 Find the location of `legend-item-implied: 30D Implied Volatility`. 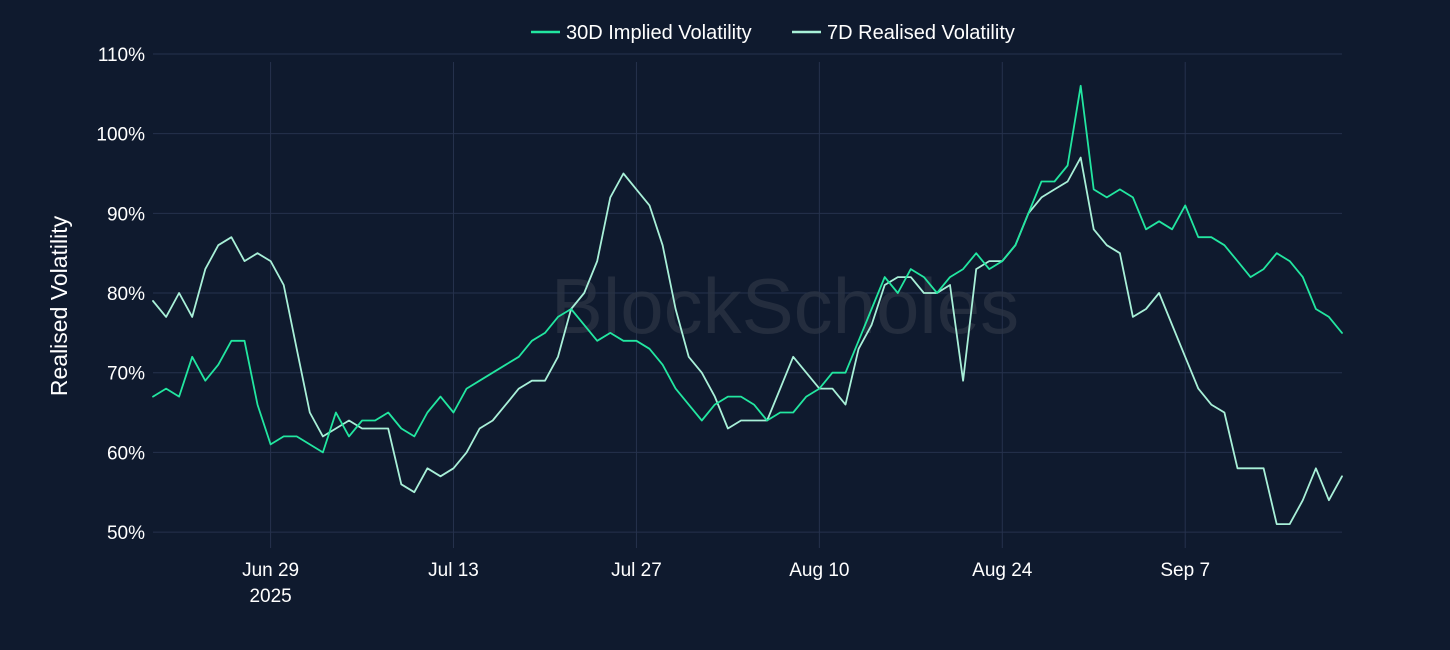

legend-item-implied: 30D Implied Volatility is located at coordinates (641, 33).